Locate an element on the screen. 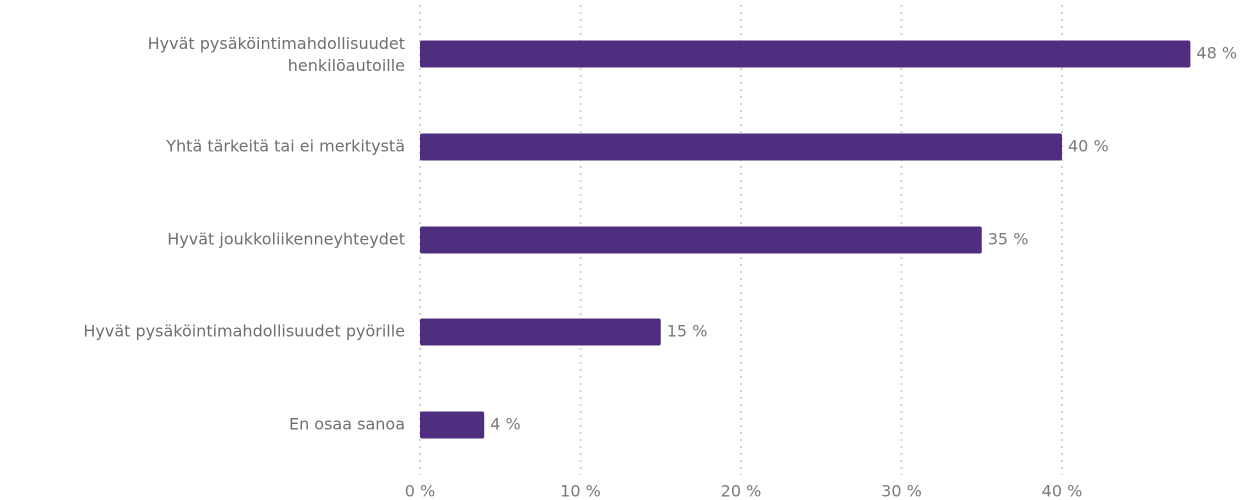 This screenshot has height=500, width=1243. x-tick-label: 40 % is located at coordinates (1062, 491).